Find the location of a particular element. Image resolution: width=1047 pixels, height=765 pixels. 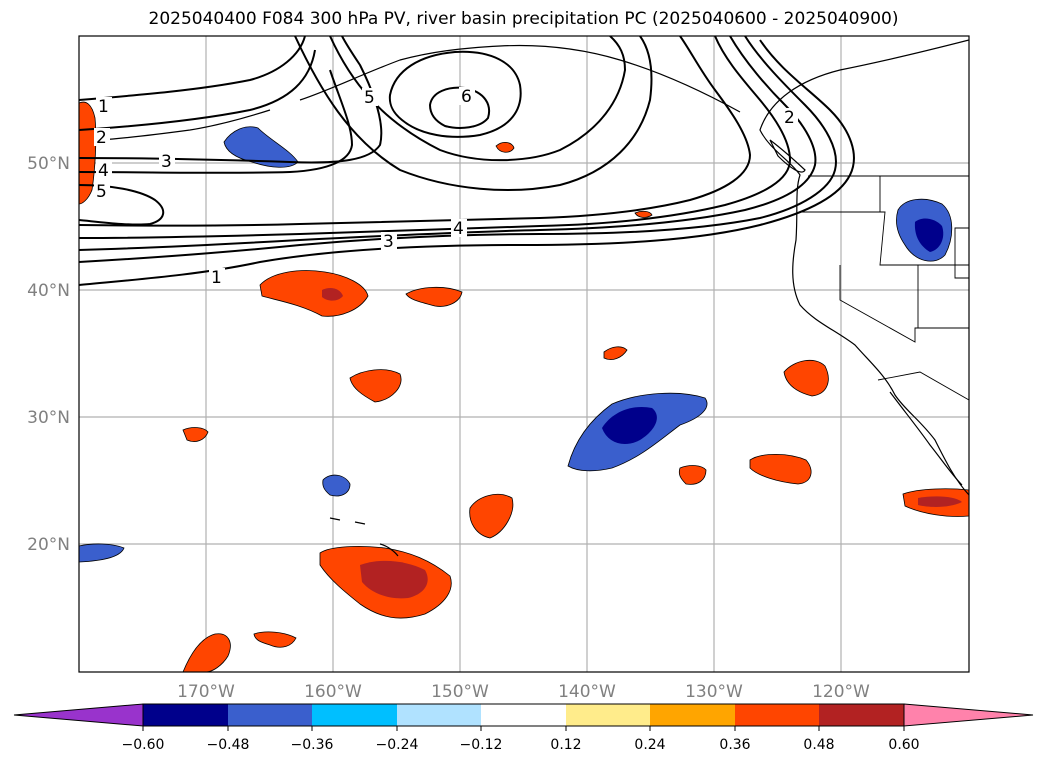

lat-label: 50°N is located at coordinates (48, 164).